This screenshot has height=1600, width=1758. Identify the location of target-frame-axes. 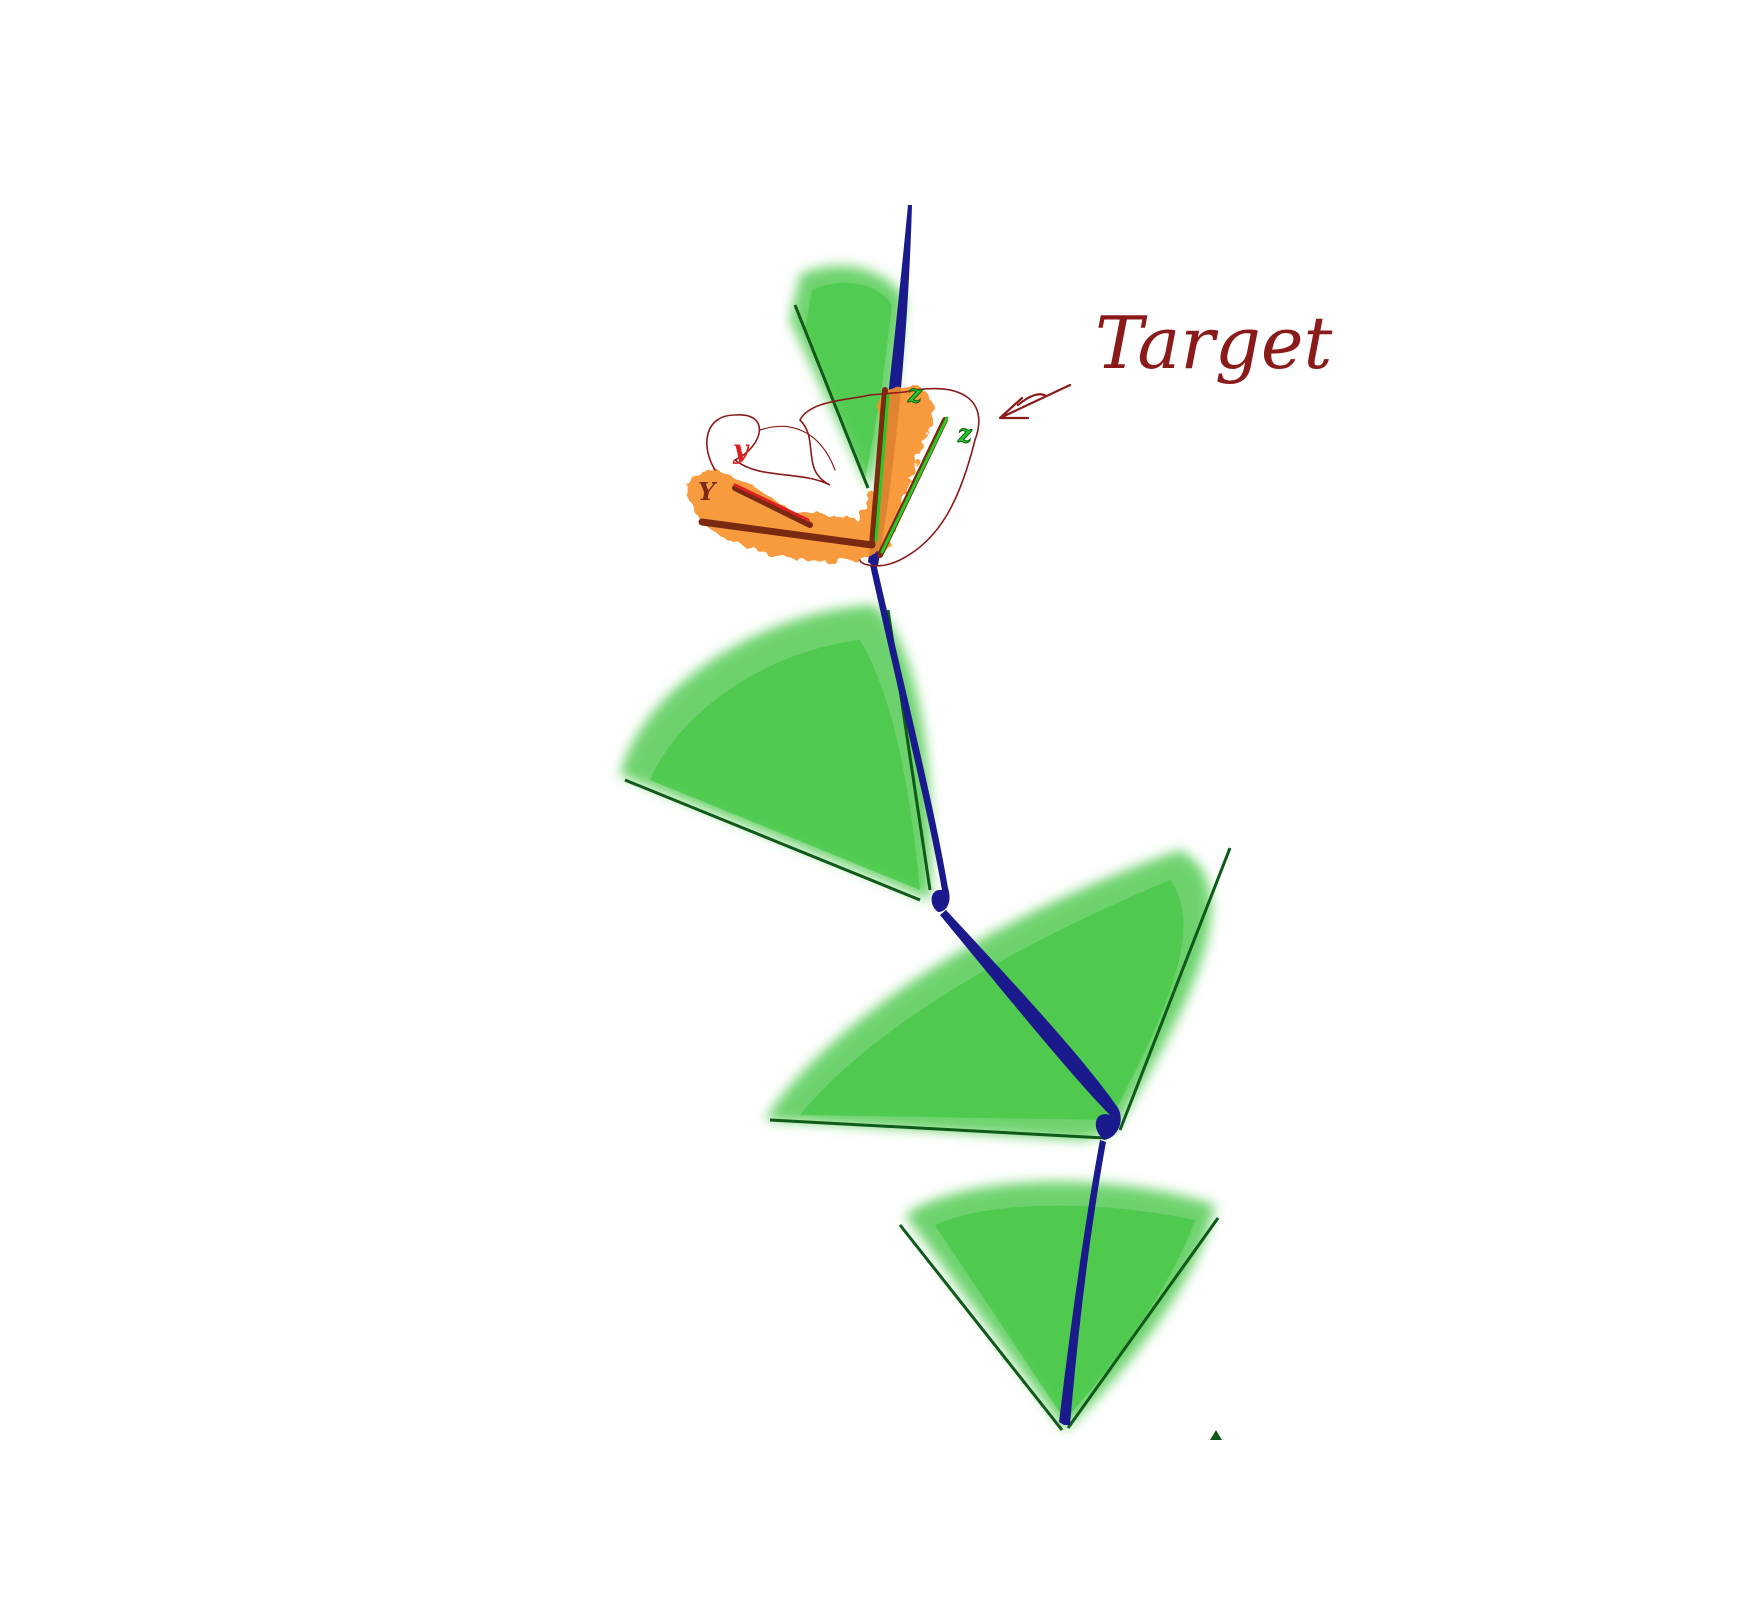
(840, 487).